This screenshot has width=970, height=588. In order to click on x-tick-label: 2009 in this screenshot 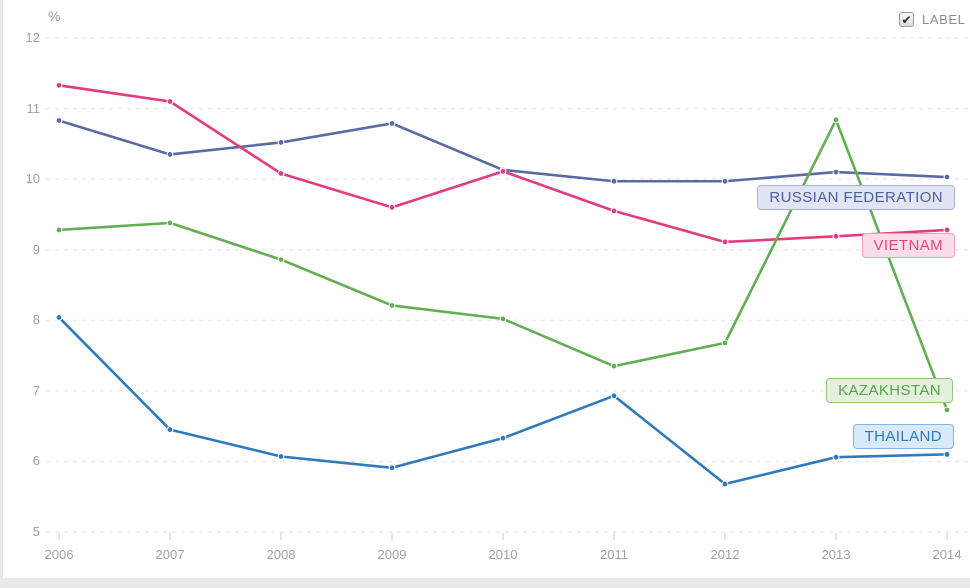, I will do `click(392, 554)`.